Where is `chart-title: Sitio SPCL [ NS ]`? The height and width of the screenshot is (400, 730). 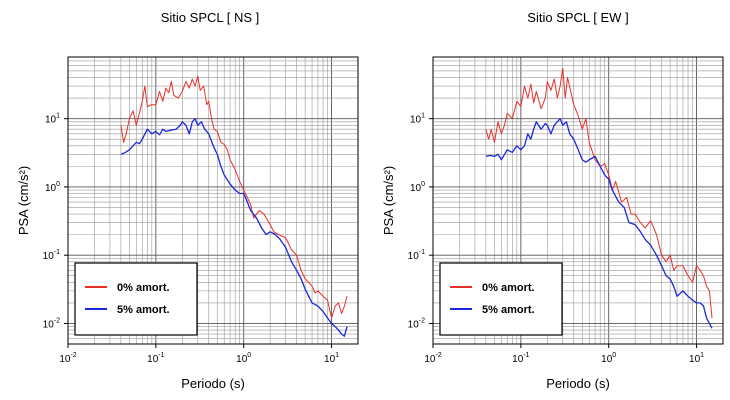
chart-title: Sitio SPCL [ NS ] is located at coordinates (210, 17).